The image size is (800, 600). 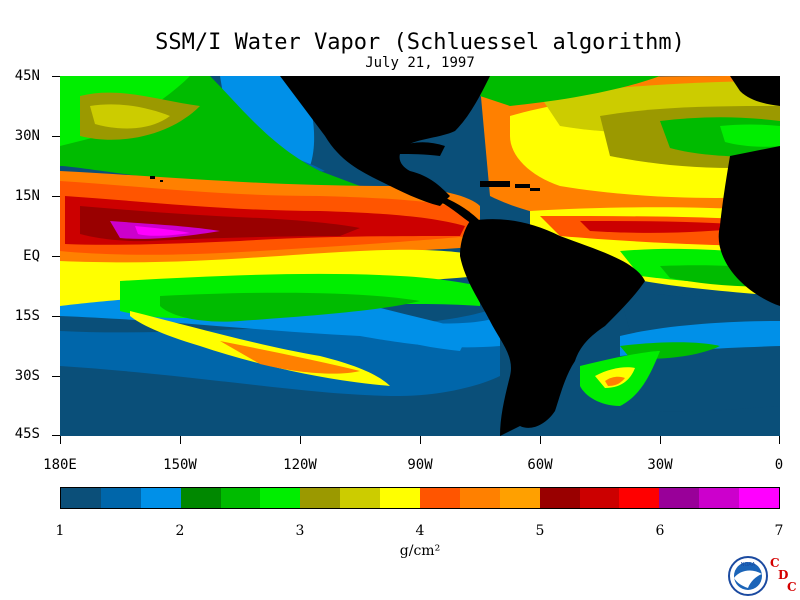 What do you see at coordinates (27, 376) in the screenshot?
I see `lat-label-30s: 30S` at bounding box center [27, 376].